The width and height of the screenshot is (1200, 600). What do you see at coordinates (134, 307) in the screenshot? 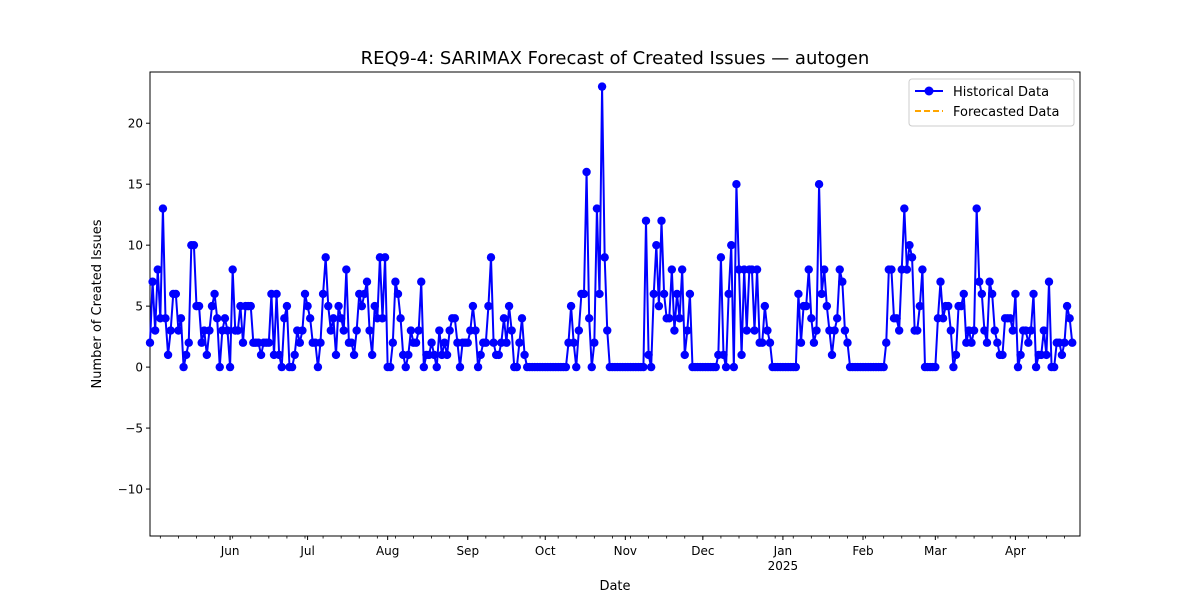
I see `y-axis-ticks: −10 −5 0 5 10 15 20` at bounding box center [134, 307].